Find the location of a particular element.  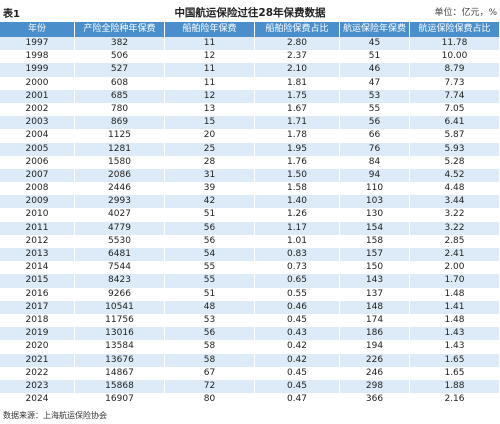

table-cell: 2023 is located at coordinates (37, 386).